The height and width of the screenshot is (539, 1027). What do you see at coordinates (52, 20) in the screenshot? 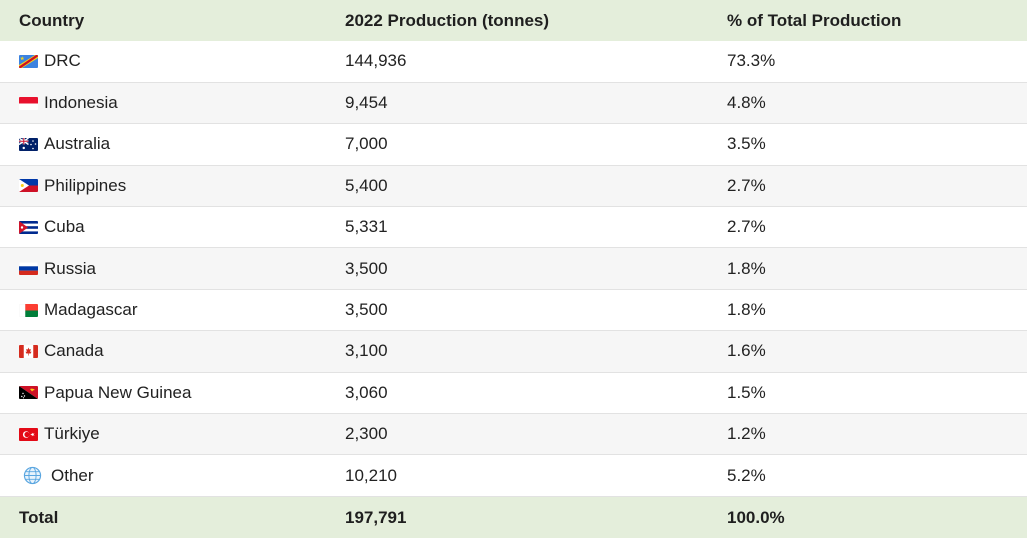
I see `header-country: Country` at bounding box center [52, 20].